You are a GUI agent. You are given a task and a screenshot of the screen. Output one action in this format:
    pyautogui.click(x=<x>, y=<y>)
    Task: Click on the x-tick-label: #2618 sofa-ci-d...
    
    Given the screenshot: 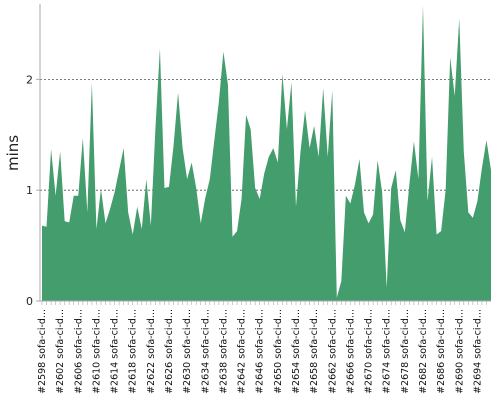 What is the action you would take?
    pyautogui.click(x=133, y=351)
    